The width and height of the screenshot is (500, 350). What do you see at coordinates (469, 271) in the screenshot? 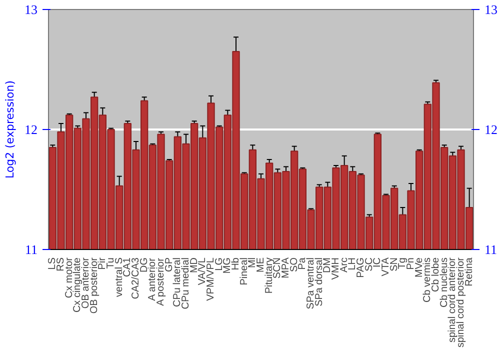
I see `x-tick-label: Retina` at bounding box center [469, 271].